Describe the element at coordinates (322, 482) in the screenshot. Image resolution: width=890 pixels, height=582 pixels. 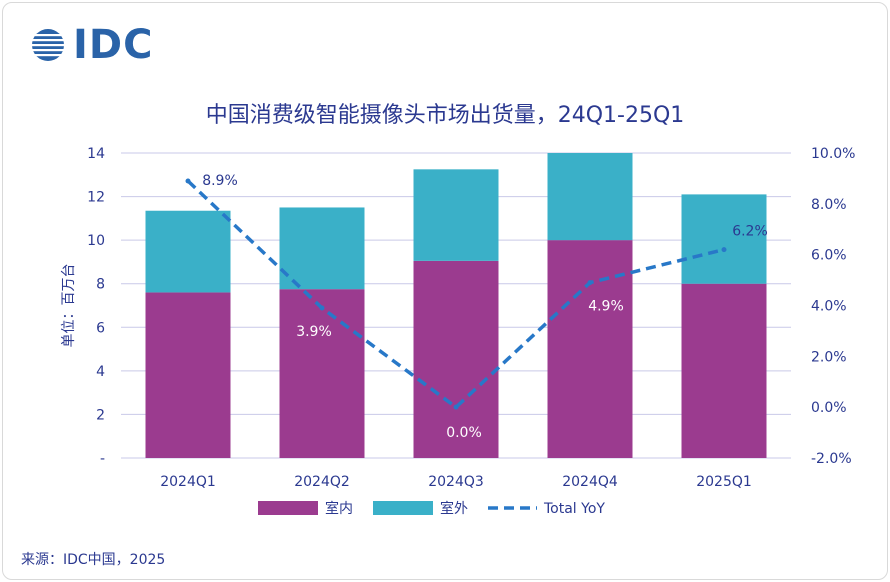
I see `x-tick-label: 2024Q2` at that location.